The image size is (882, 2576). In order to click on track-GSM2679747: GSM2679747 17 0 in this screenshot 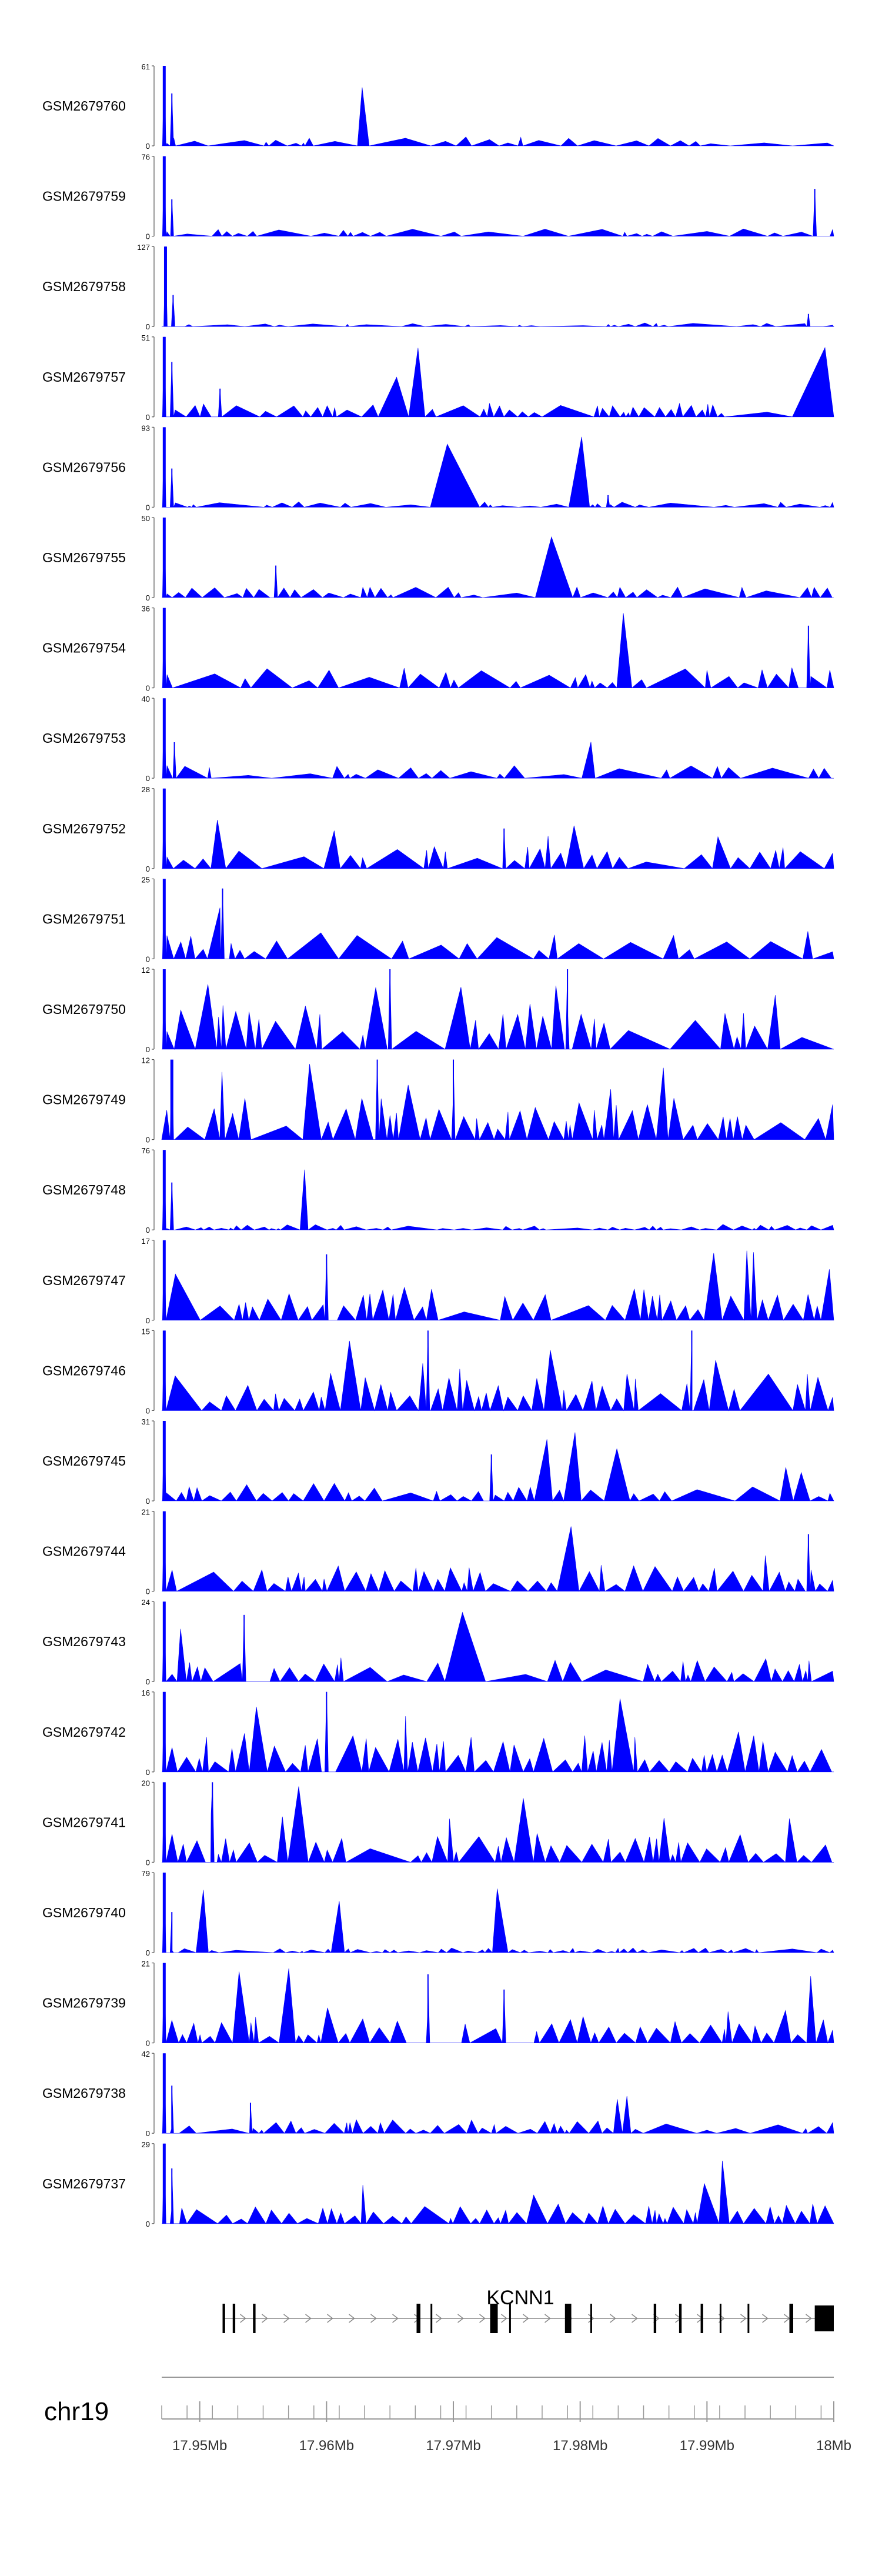, I will do `click(438, 1281)`.